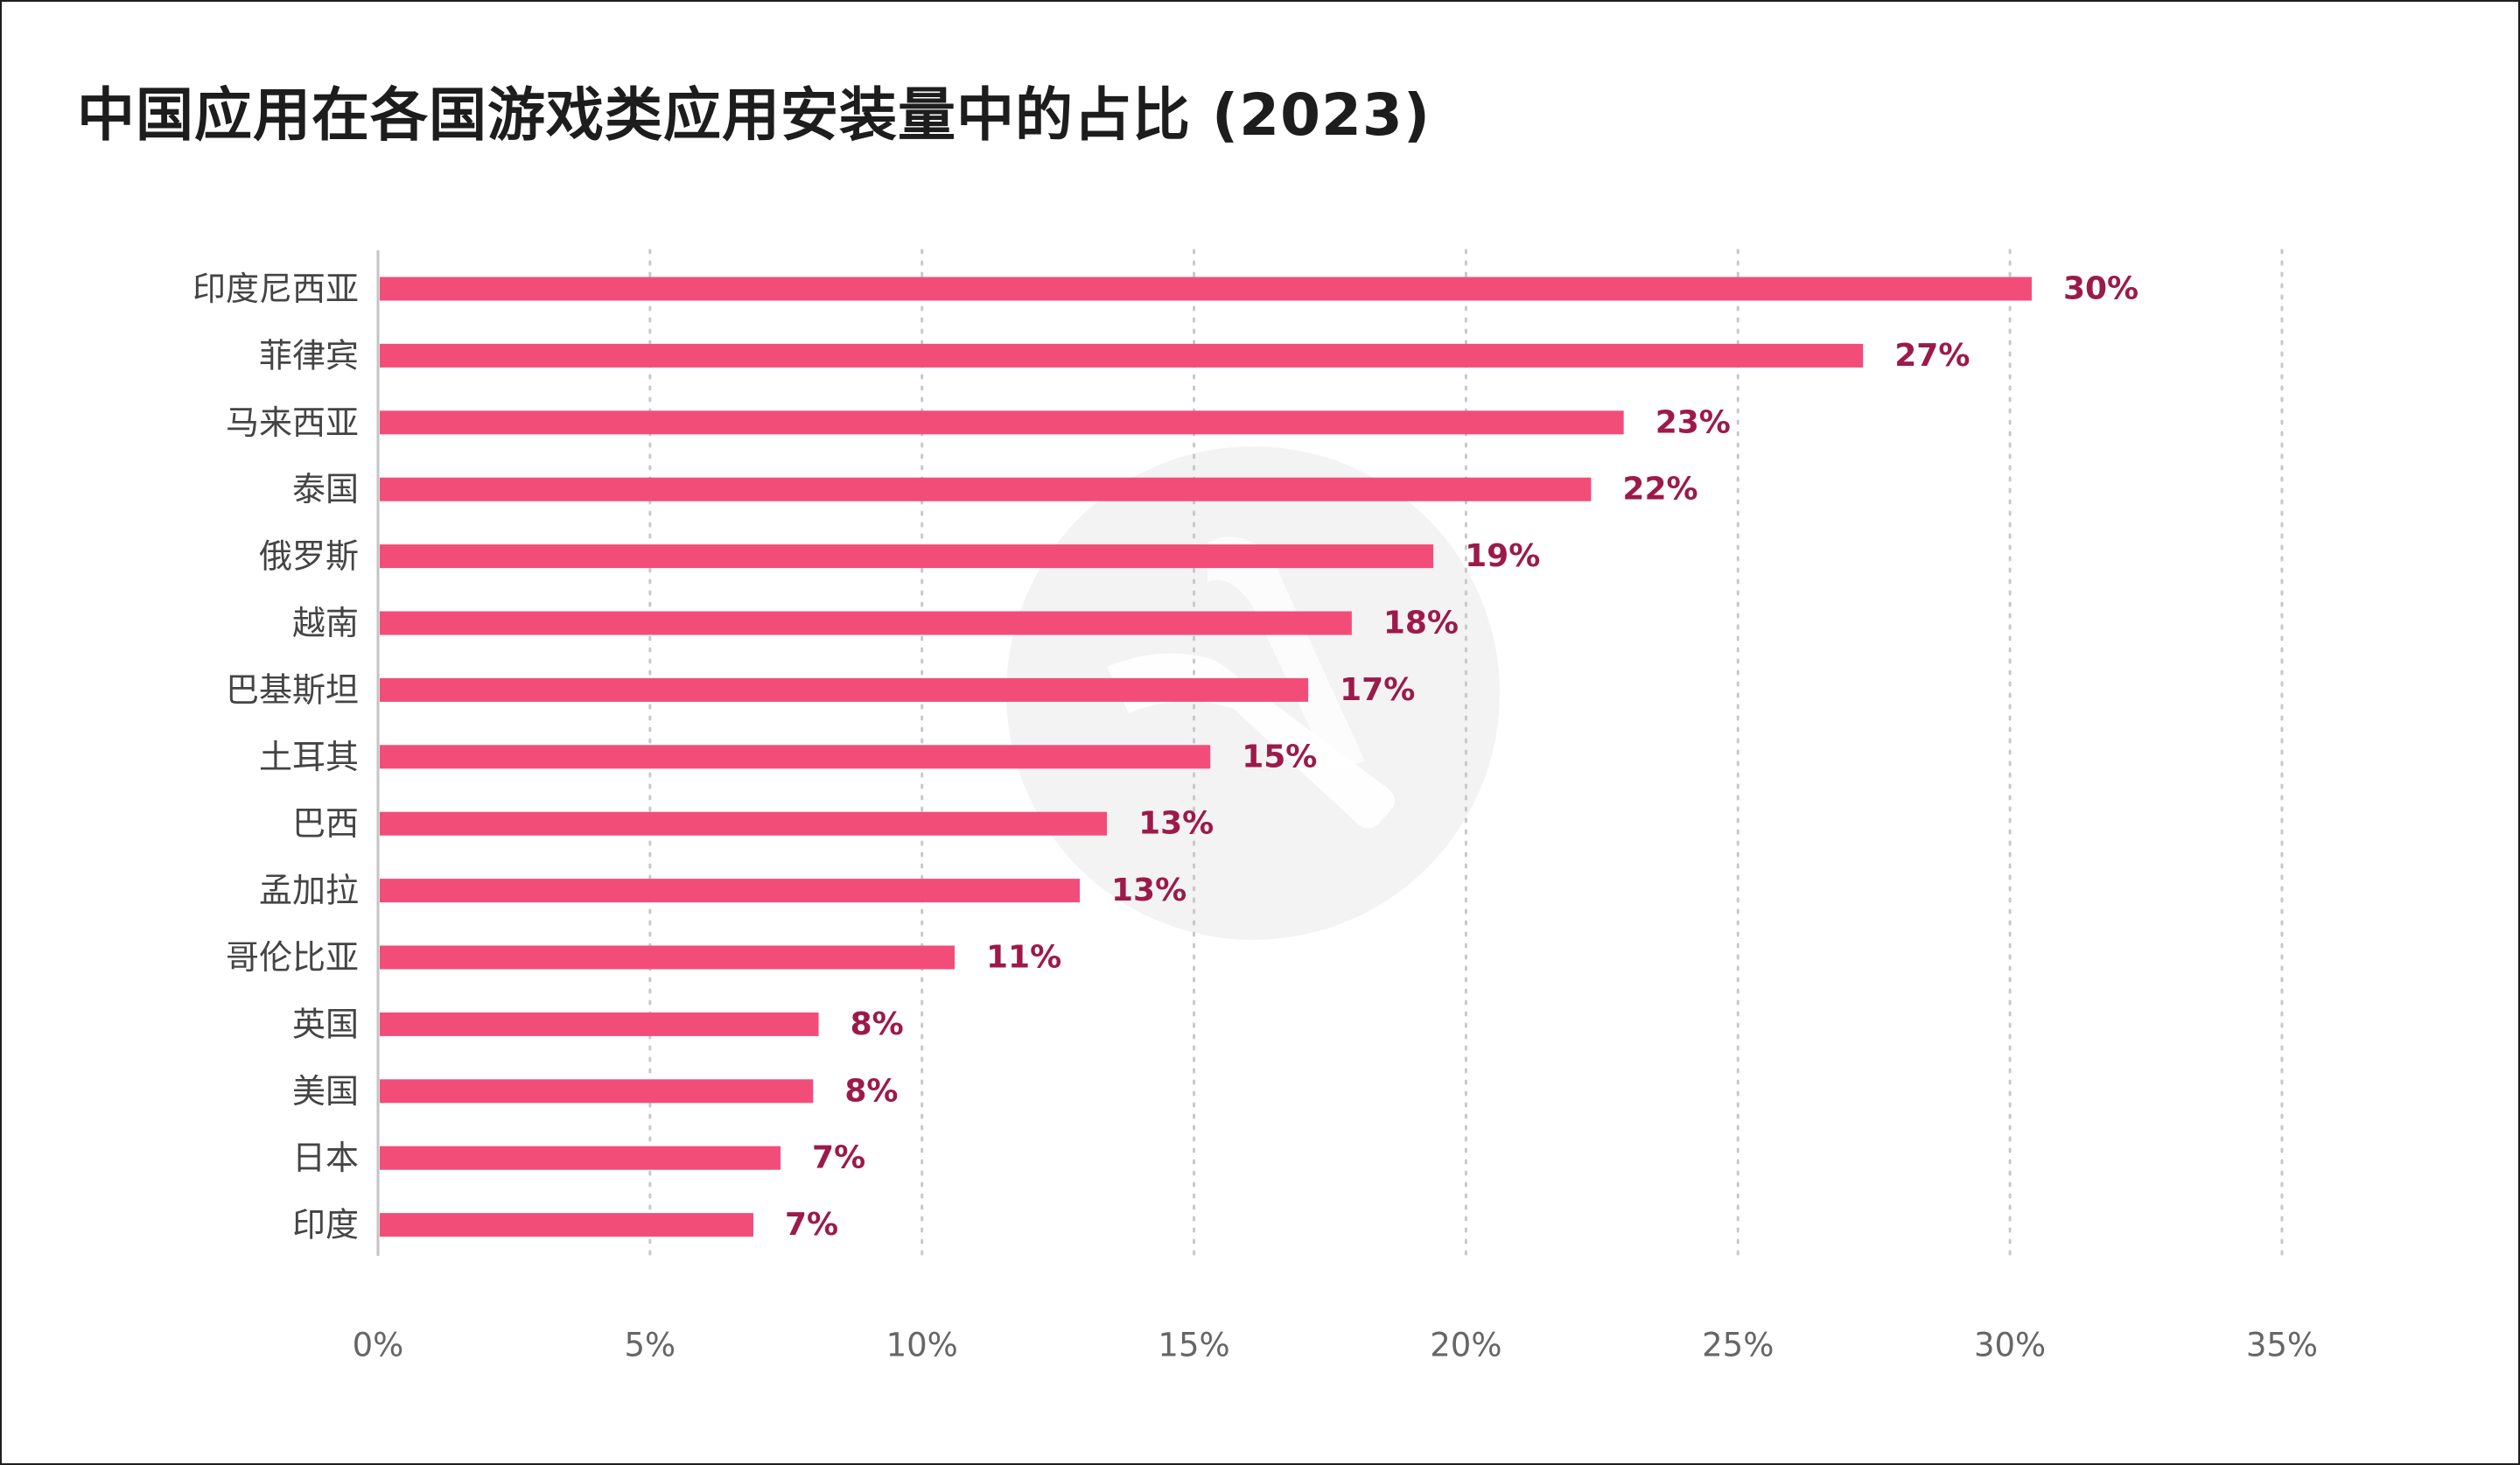 The height and width of the screenshot is (1465, 2520). I want to click on category-label: 土耳其, so click(309, 757).